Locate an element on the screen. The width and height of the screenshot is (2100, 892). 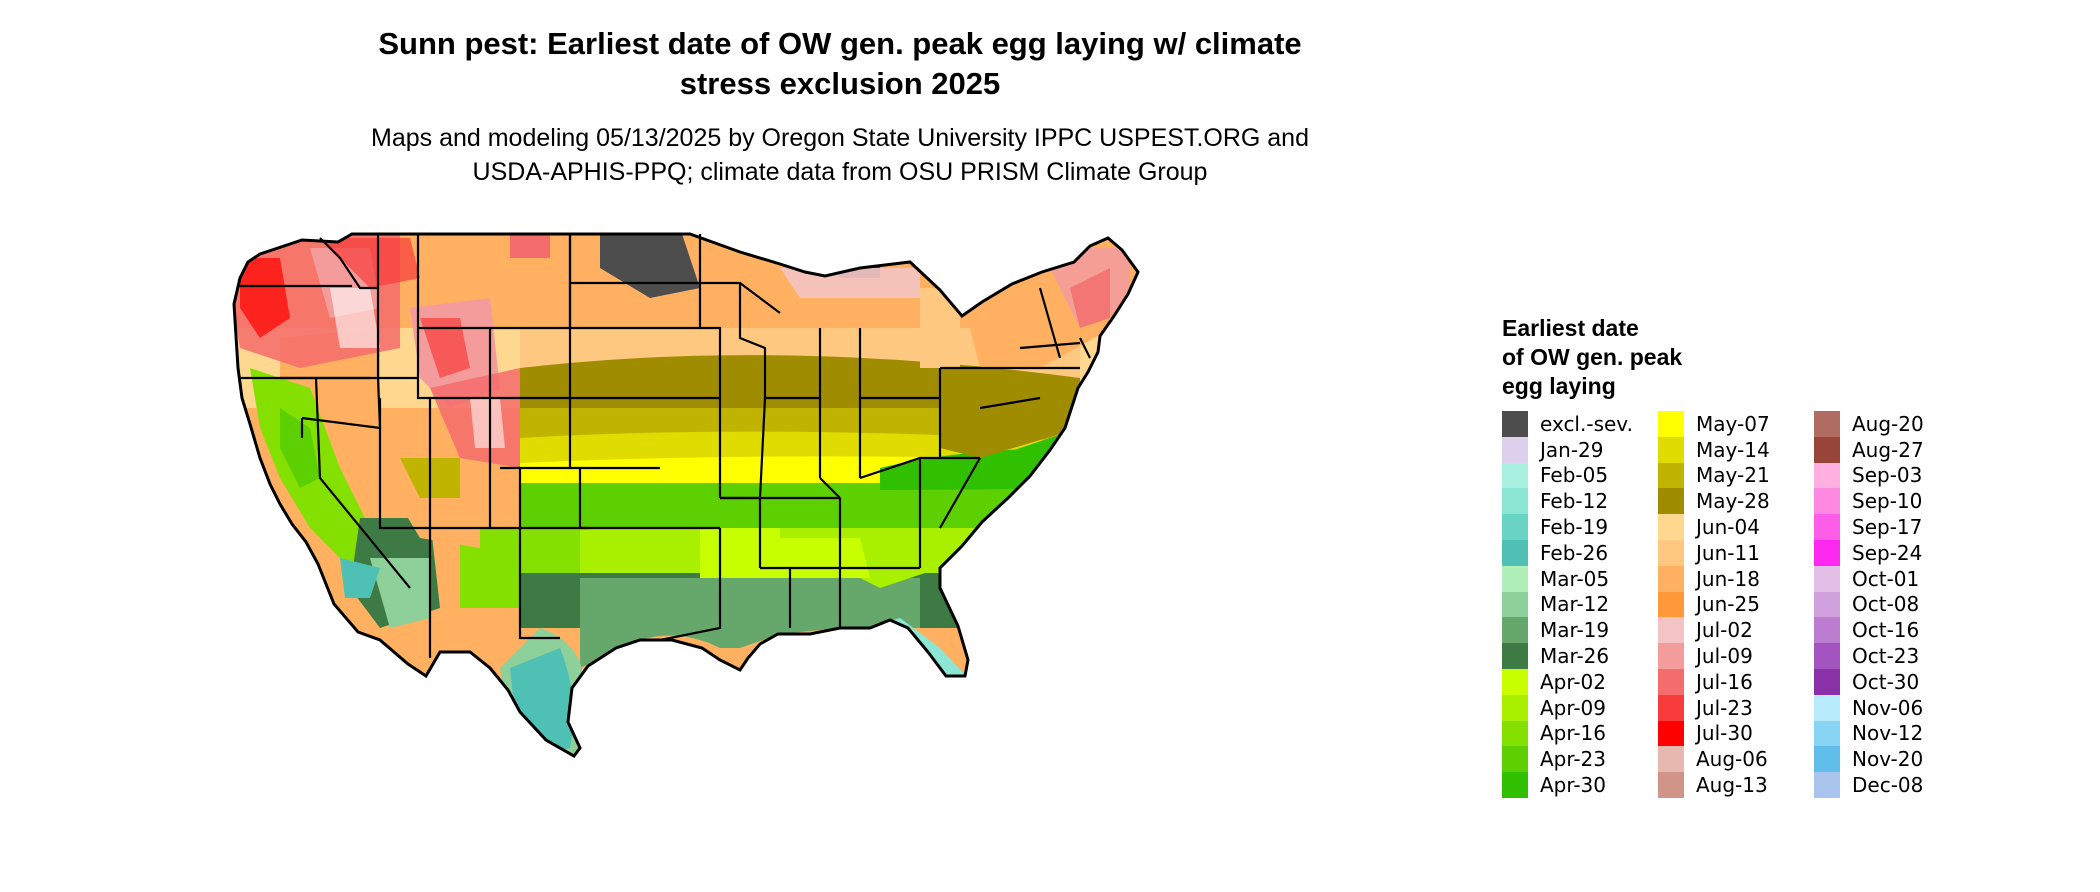
legend-label: Apr-23 is located at coordinates (1573, 759).